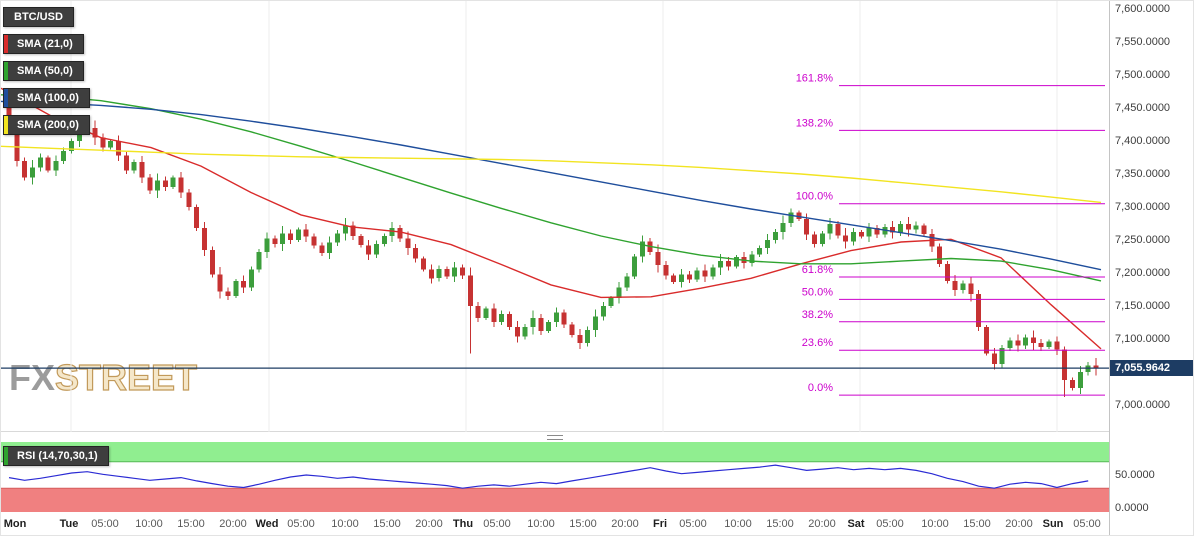  I want to click on symbol-label: BTC/USD, so click(38, 17).